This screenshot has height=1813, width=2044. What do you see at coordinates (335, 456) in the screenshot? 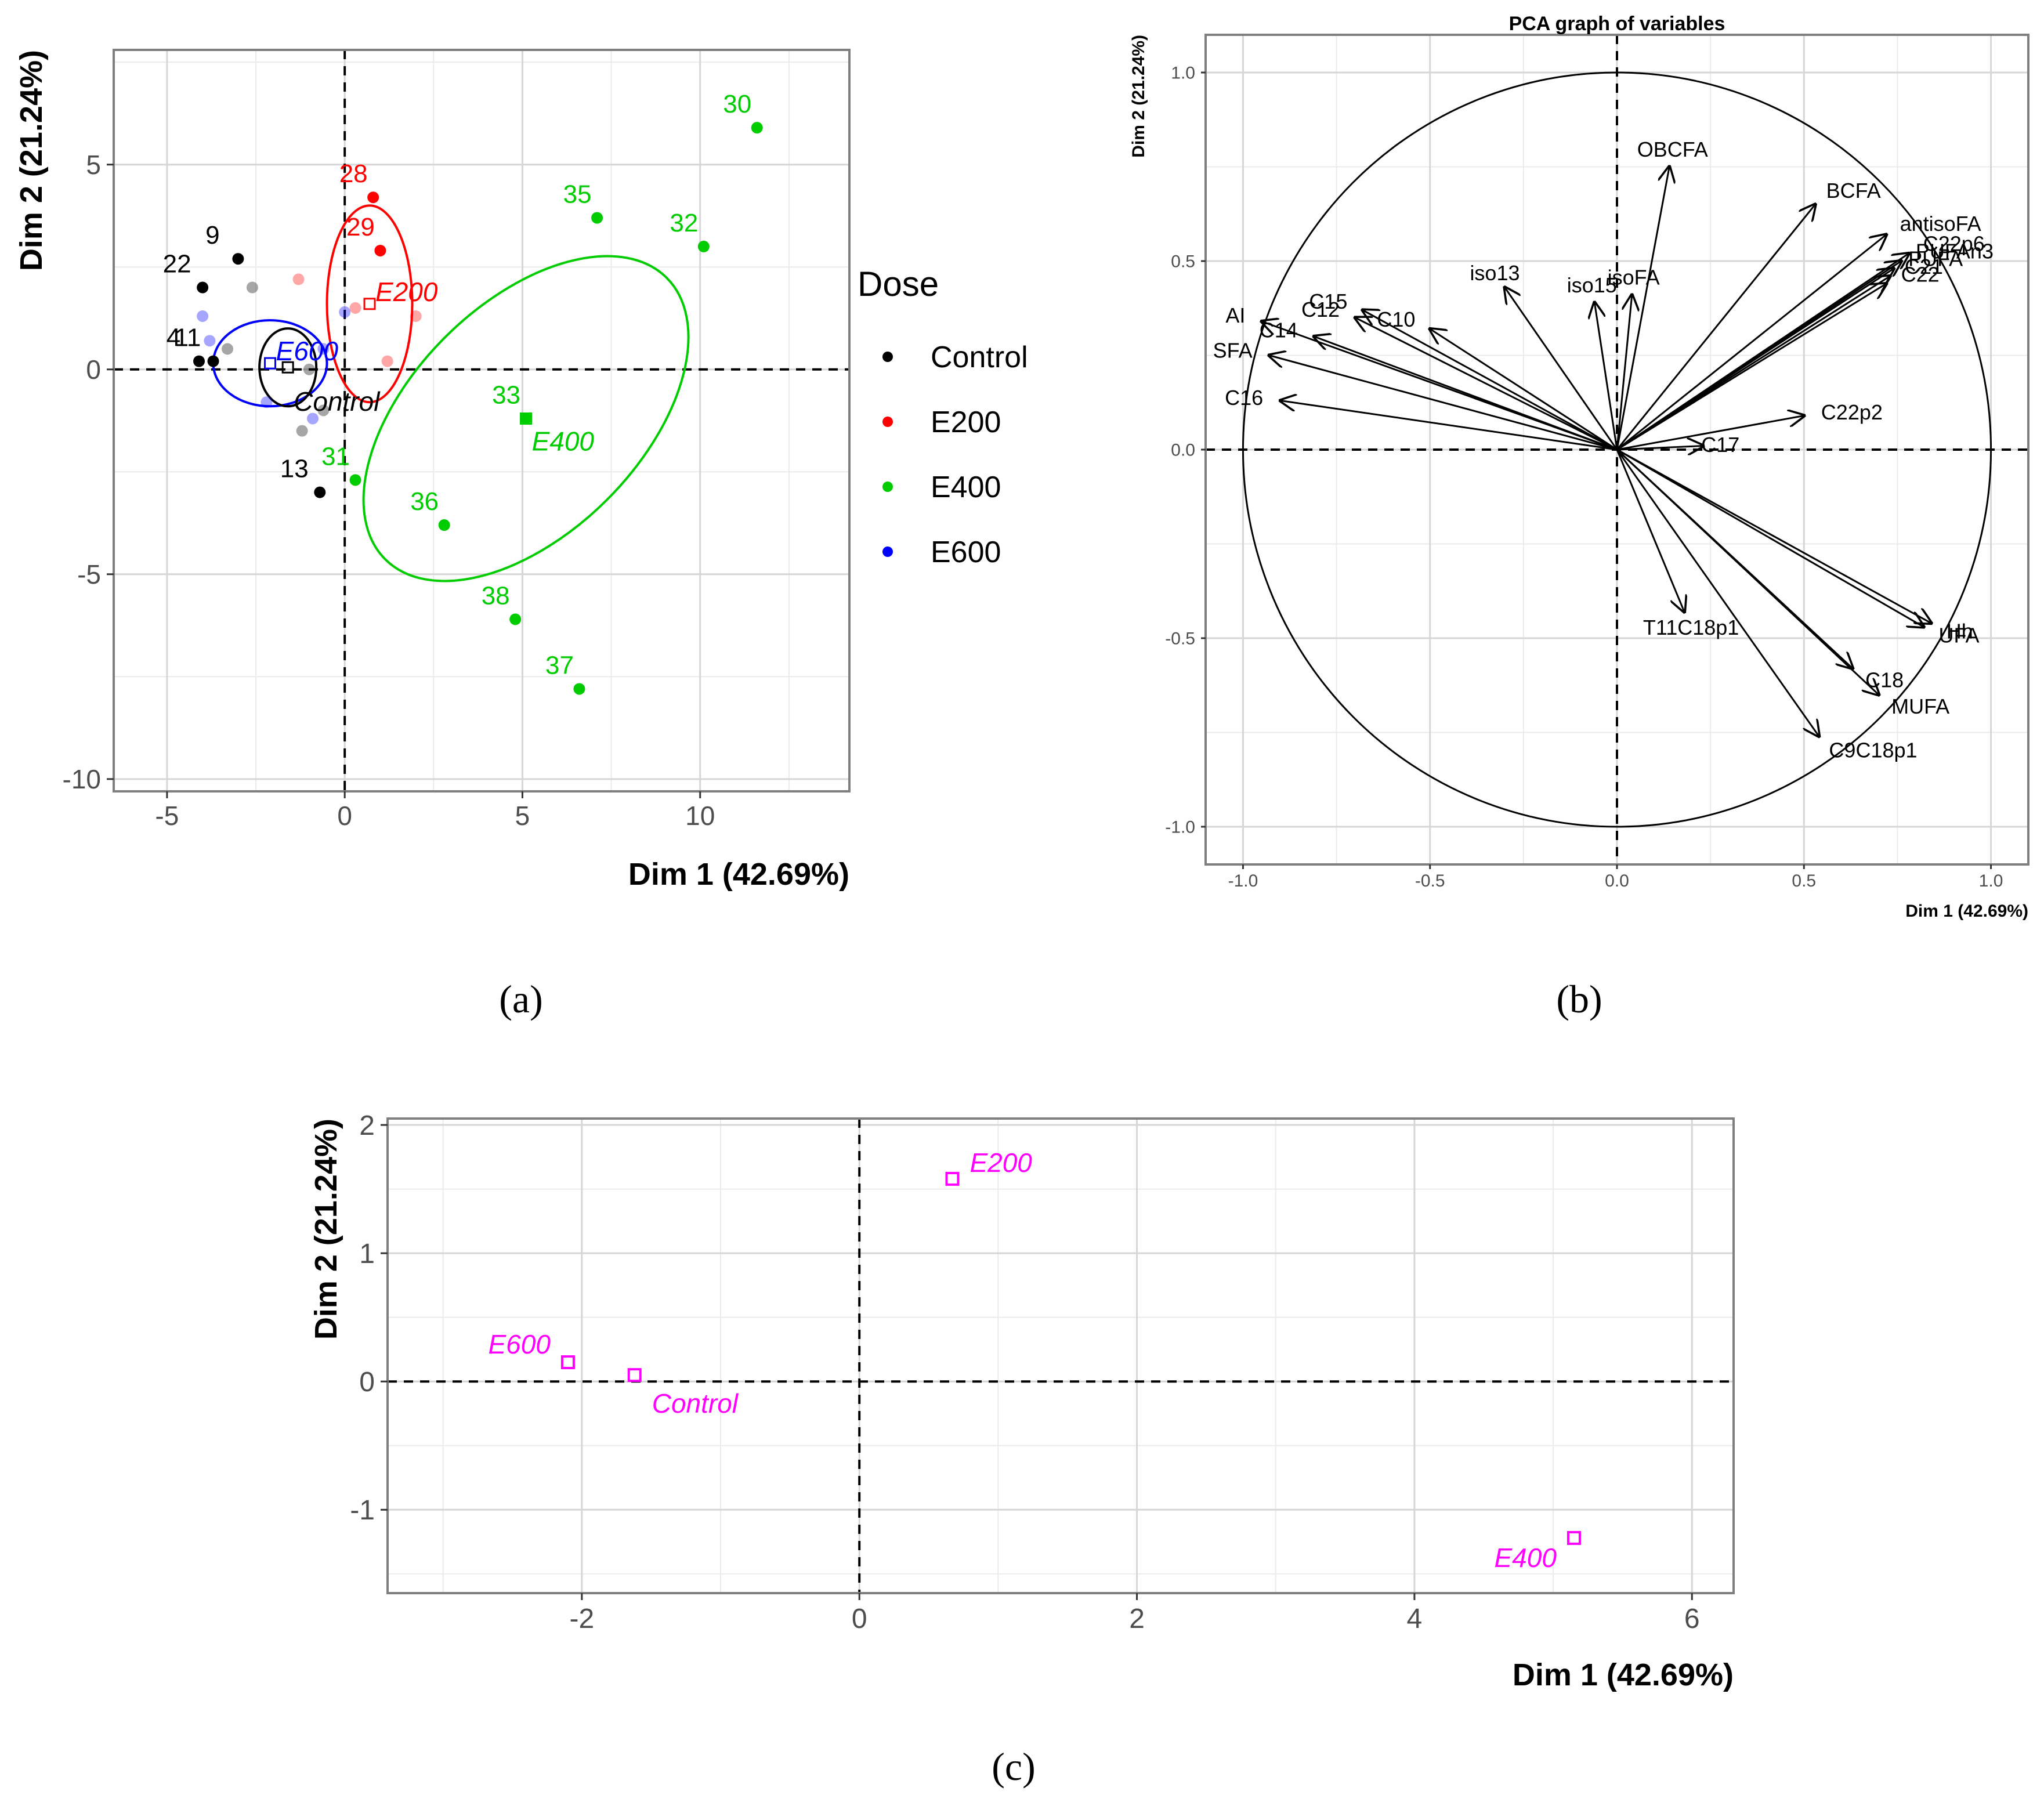
I see `point-label: 31` at bounding box center [335, 456].